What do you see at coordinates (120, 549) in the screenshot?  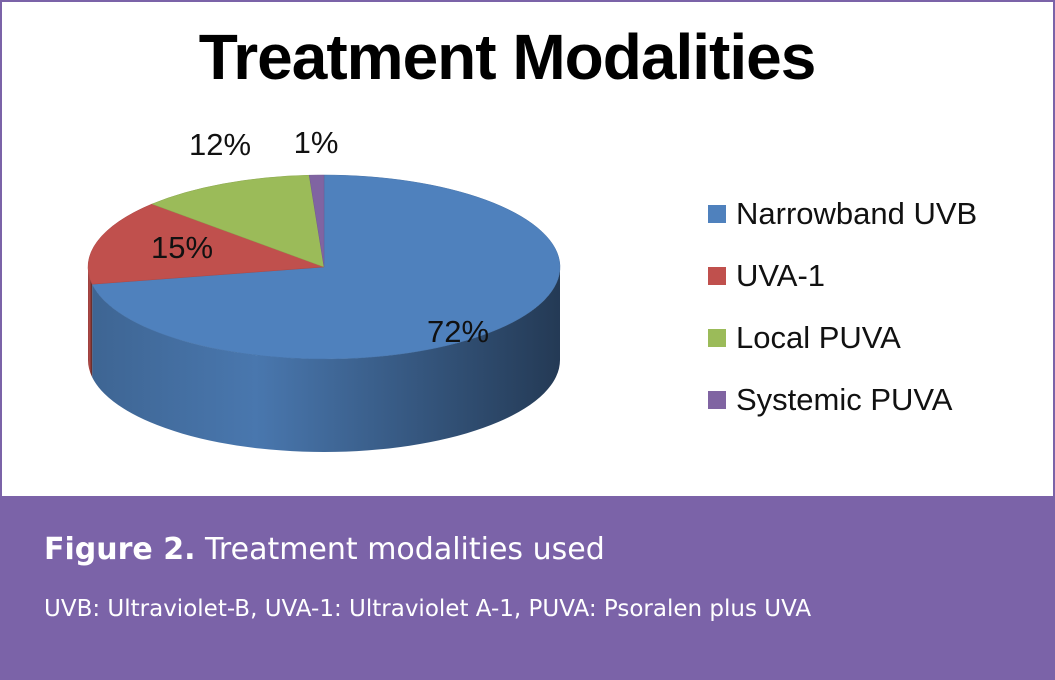 I see `figure-label: Figure 2.` at bounding box center [120, 549].